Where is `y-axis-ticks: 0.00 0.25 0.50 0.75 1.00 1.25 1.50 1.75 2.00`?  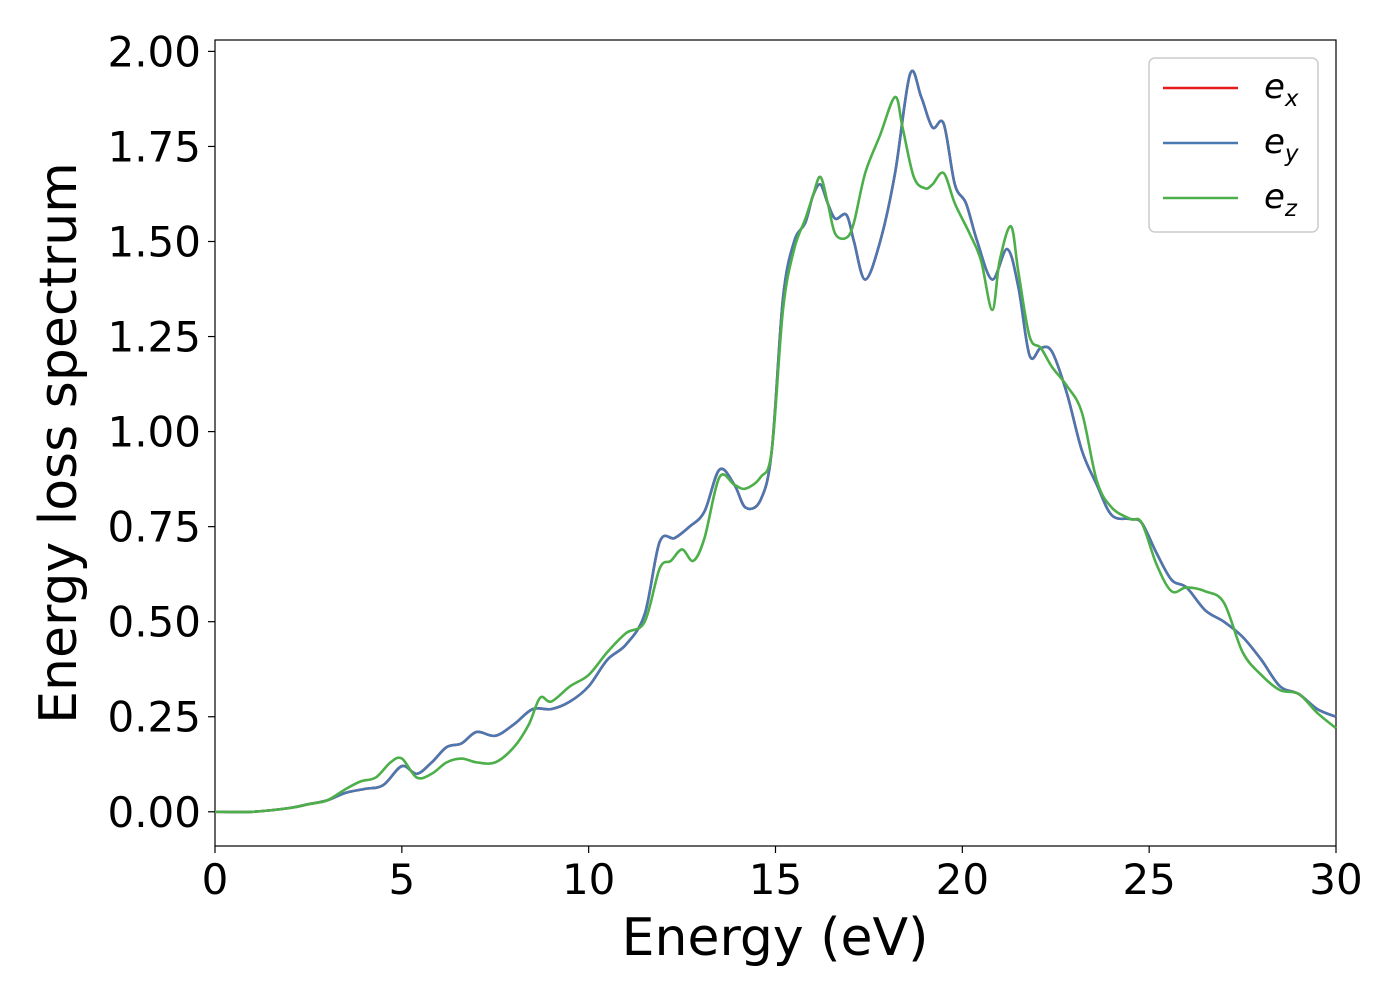
y-axis-ticks: 0.00 0.25 0.50 0.75 1.00 1.25 1.50 1.75 2.00 is located at coordinates (161, 432).